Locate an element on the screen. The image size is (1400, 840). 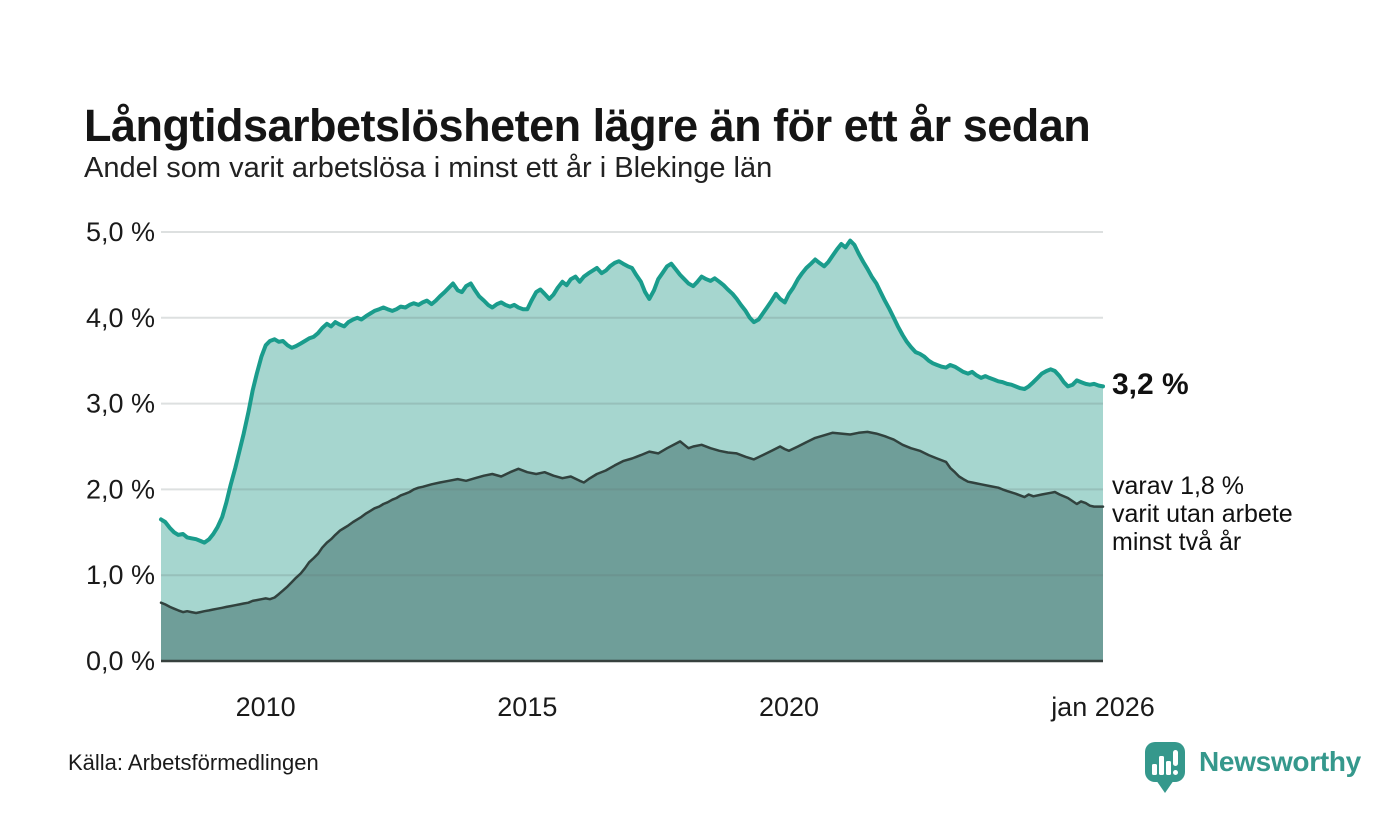
secondary-annotation-line3: minst två år is located at coordinates (1177, 542).